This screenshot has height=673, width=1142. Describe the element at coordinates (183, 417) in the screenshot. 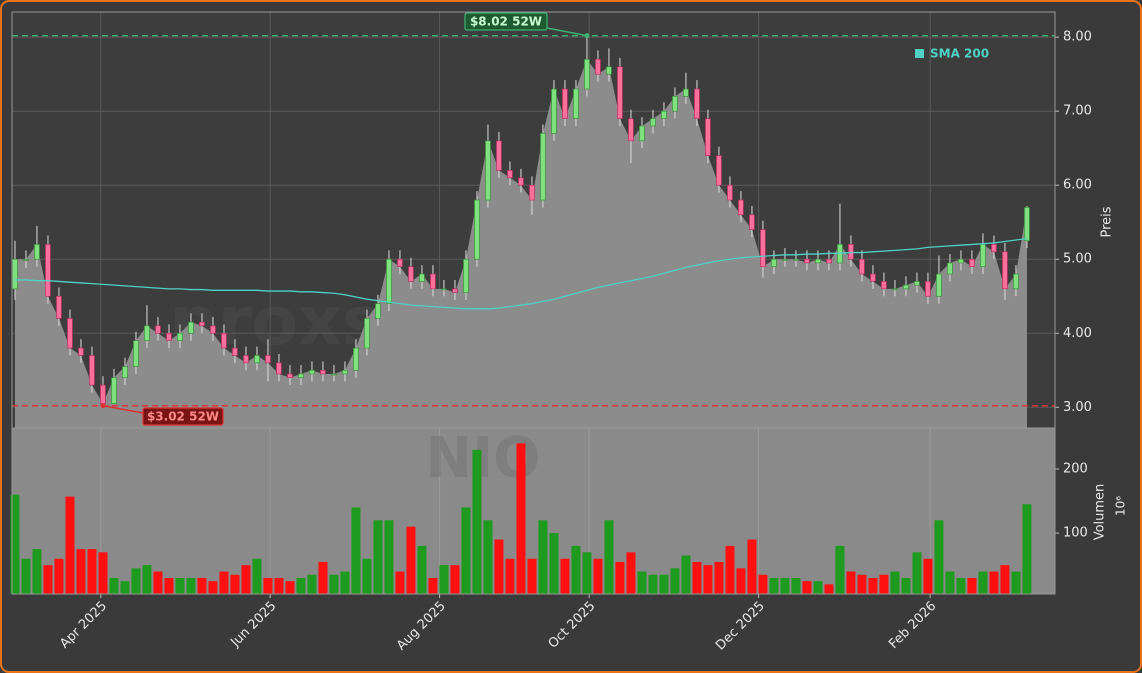

I see `annotation-label: $3.02 52W` at that location.